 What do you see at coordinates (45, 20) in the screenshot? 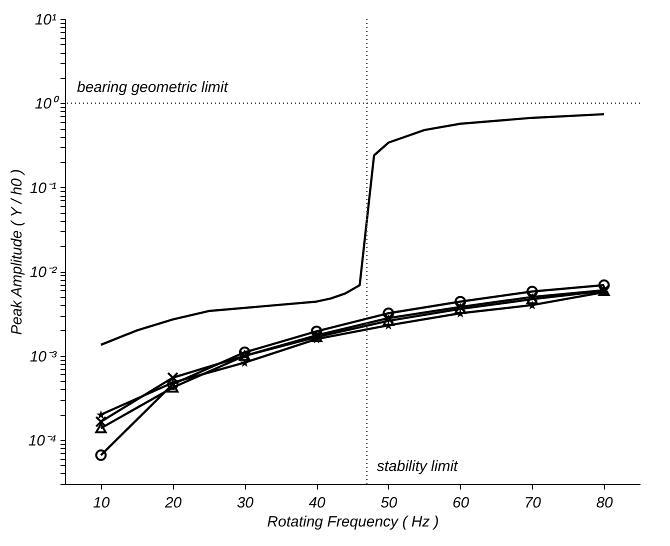
I see `y-tick-label: 10¹` at bounding box center [45, 20].